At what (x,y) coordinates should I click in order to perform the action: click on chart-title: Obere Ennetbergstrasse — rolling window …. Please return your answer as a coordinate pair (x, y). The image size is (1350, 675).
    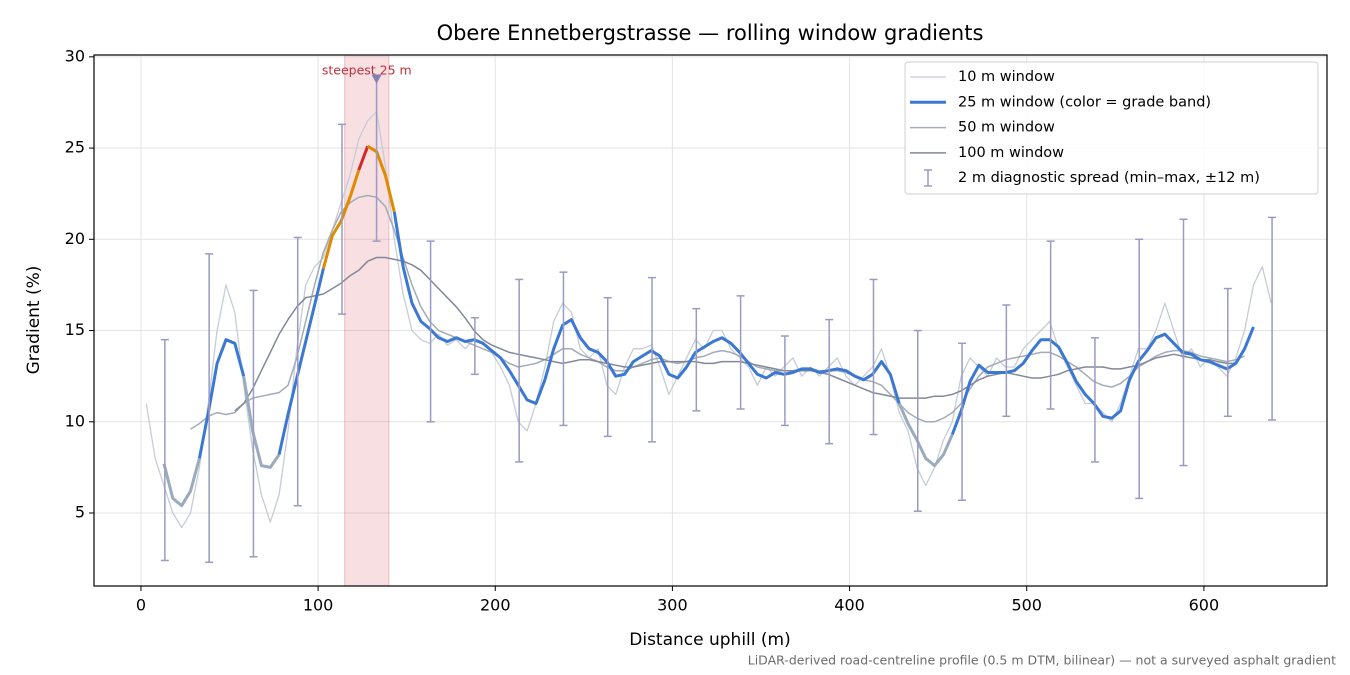
    Looking at the image, I should click on (710, 33).